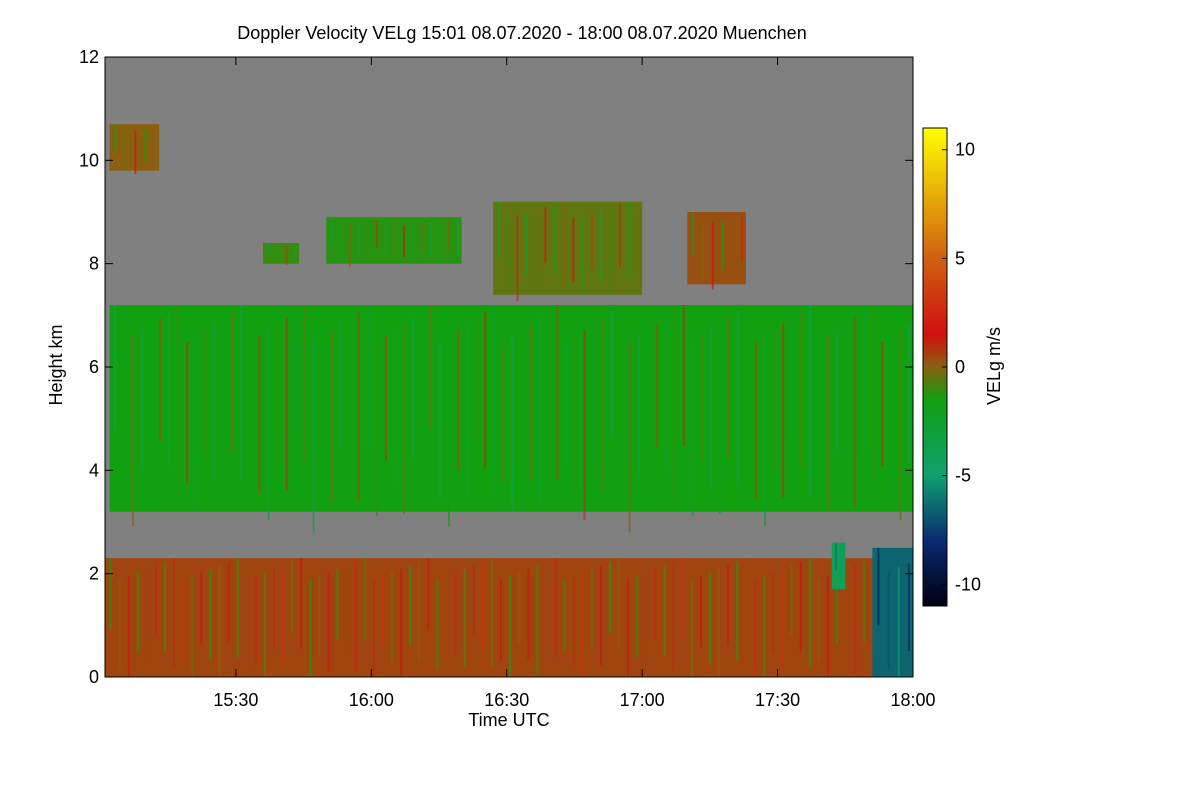 The width and height of the screenshot is (1200, 800). I want to click on y-axis-label: Height km, so click(56, 364).